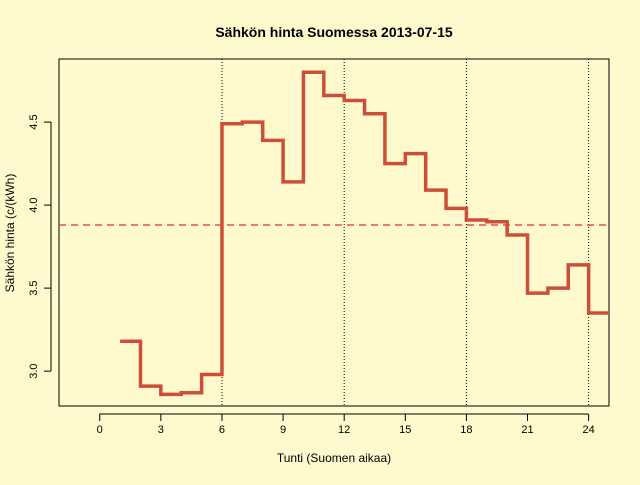  What do you see at coordinates (334, 458) in the screenshot?
I see `x-axis-label: Tunti (Suomen aikaa)` at bounding box center [334, 458].